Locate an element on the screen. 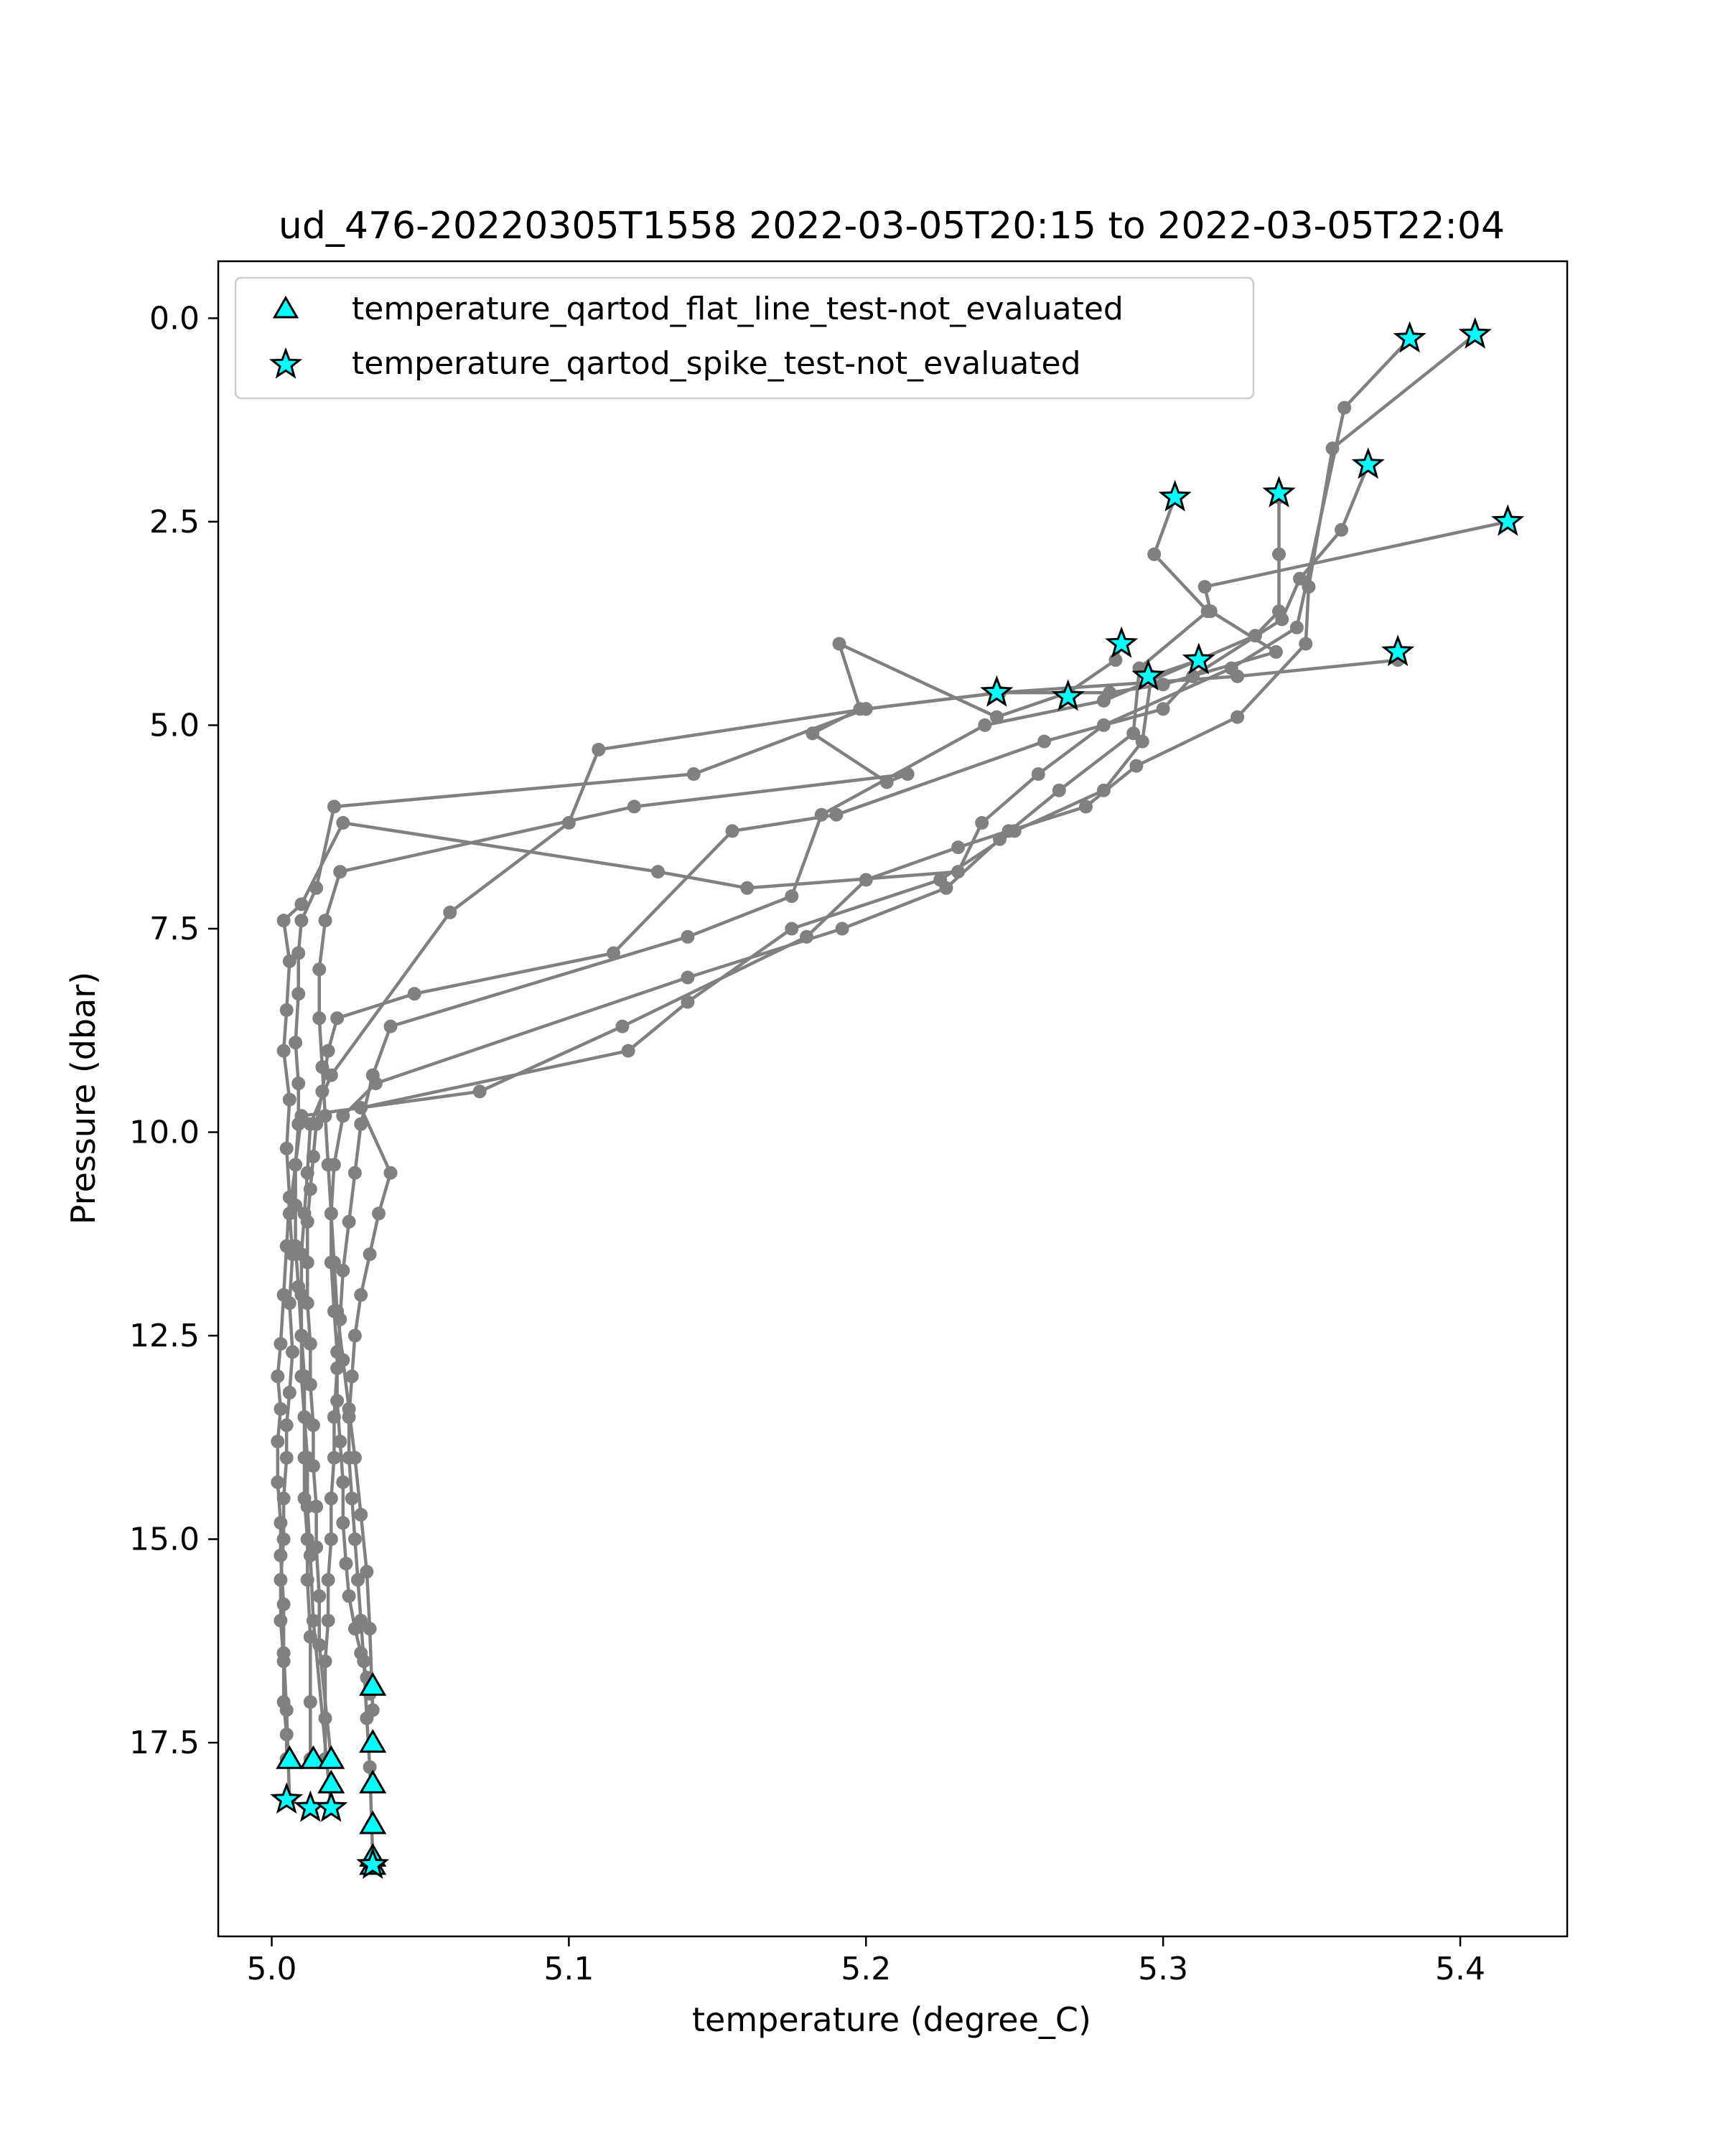  y-tick-label: 12.5 is located at coordinates (164, 1336).